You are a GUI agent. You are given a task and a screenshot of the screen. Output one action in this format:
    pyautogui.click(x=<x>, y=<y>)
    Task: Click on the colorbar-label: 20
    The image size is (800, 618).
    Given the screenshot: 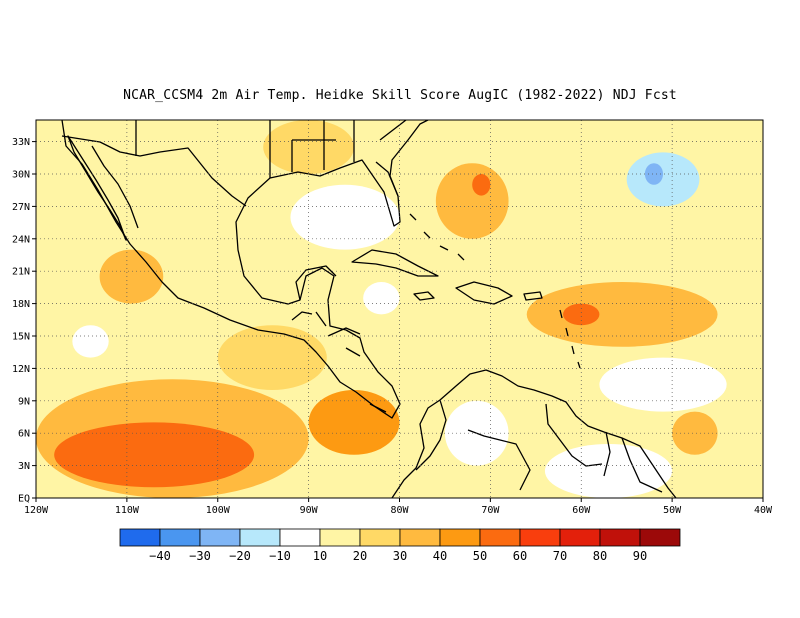 What is the action you would take?
    pyautogui.click(x=360, y=556)
    